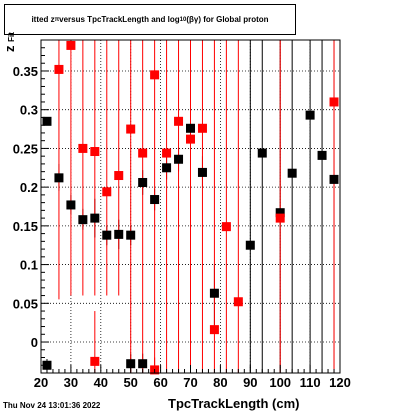  I want to click on x-tick-label: 90, so click(250, 382).